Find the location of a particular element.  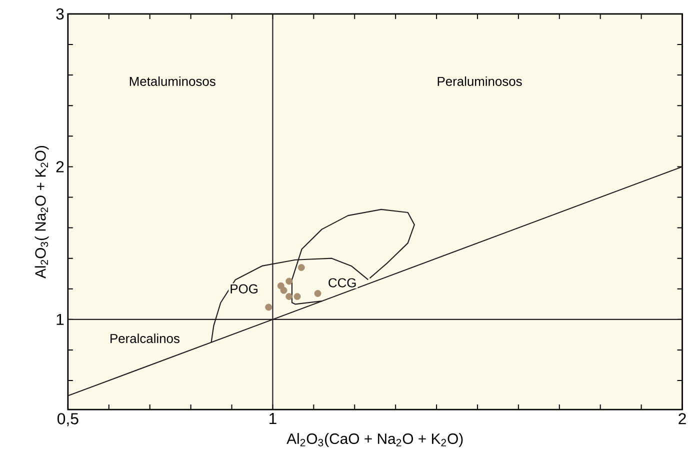

annotation: Peralcalinos is located at coordinates (145, 338).